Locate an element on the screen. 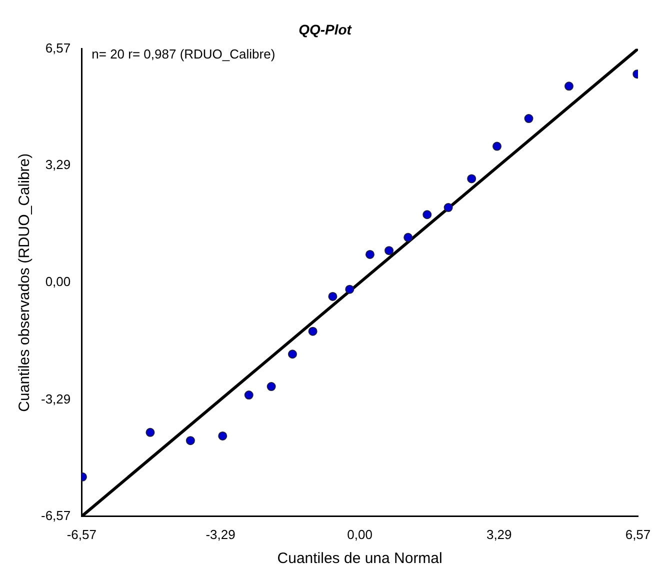 This screenshot has height=584, width=662. x-tick-label: 3,29 is located at coordinates (499, 534).